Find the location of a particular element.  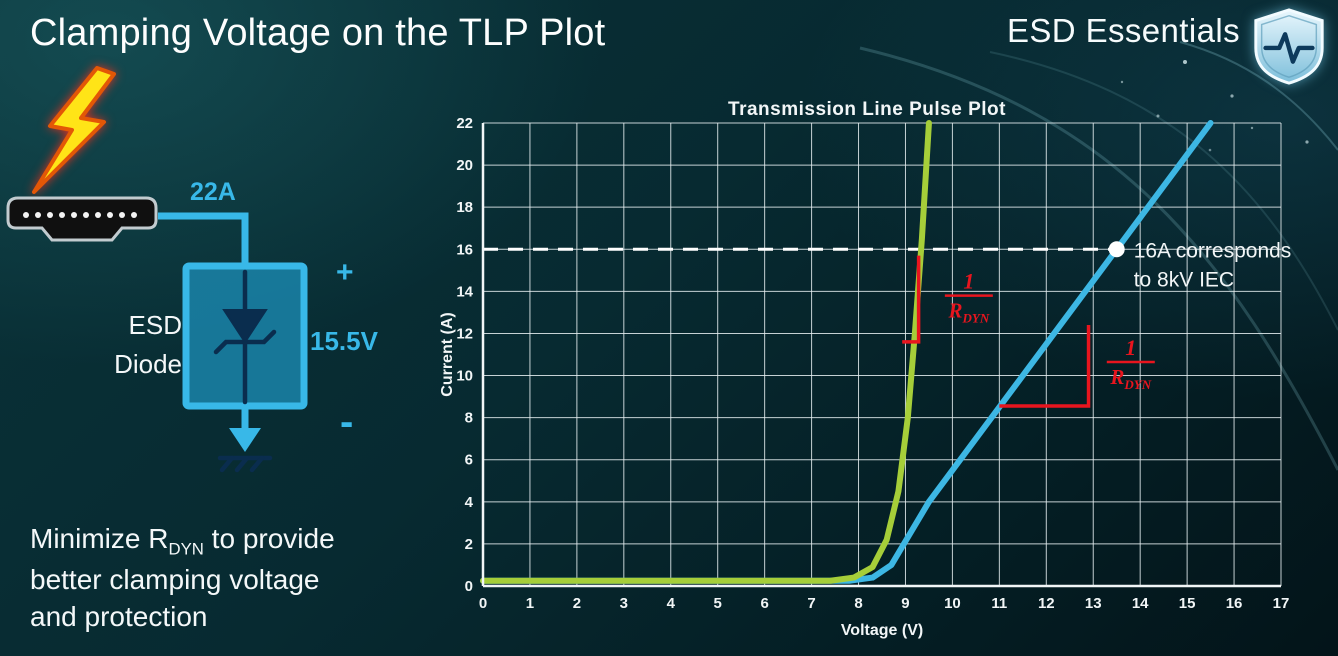

rdyn-subscript: DYN is located at coordinates (186, 549).